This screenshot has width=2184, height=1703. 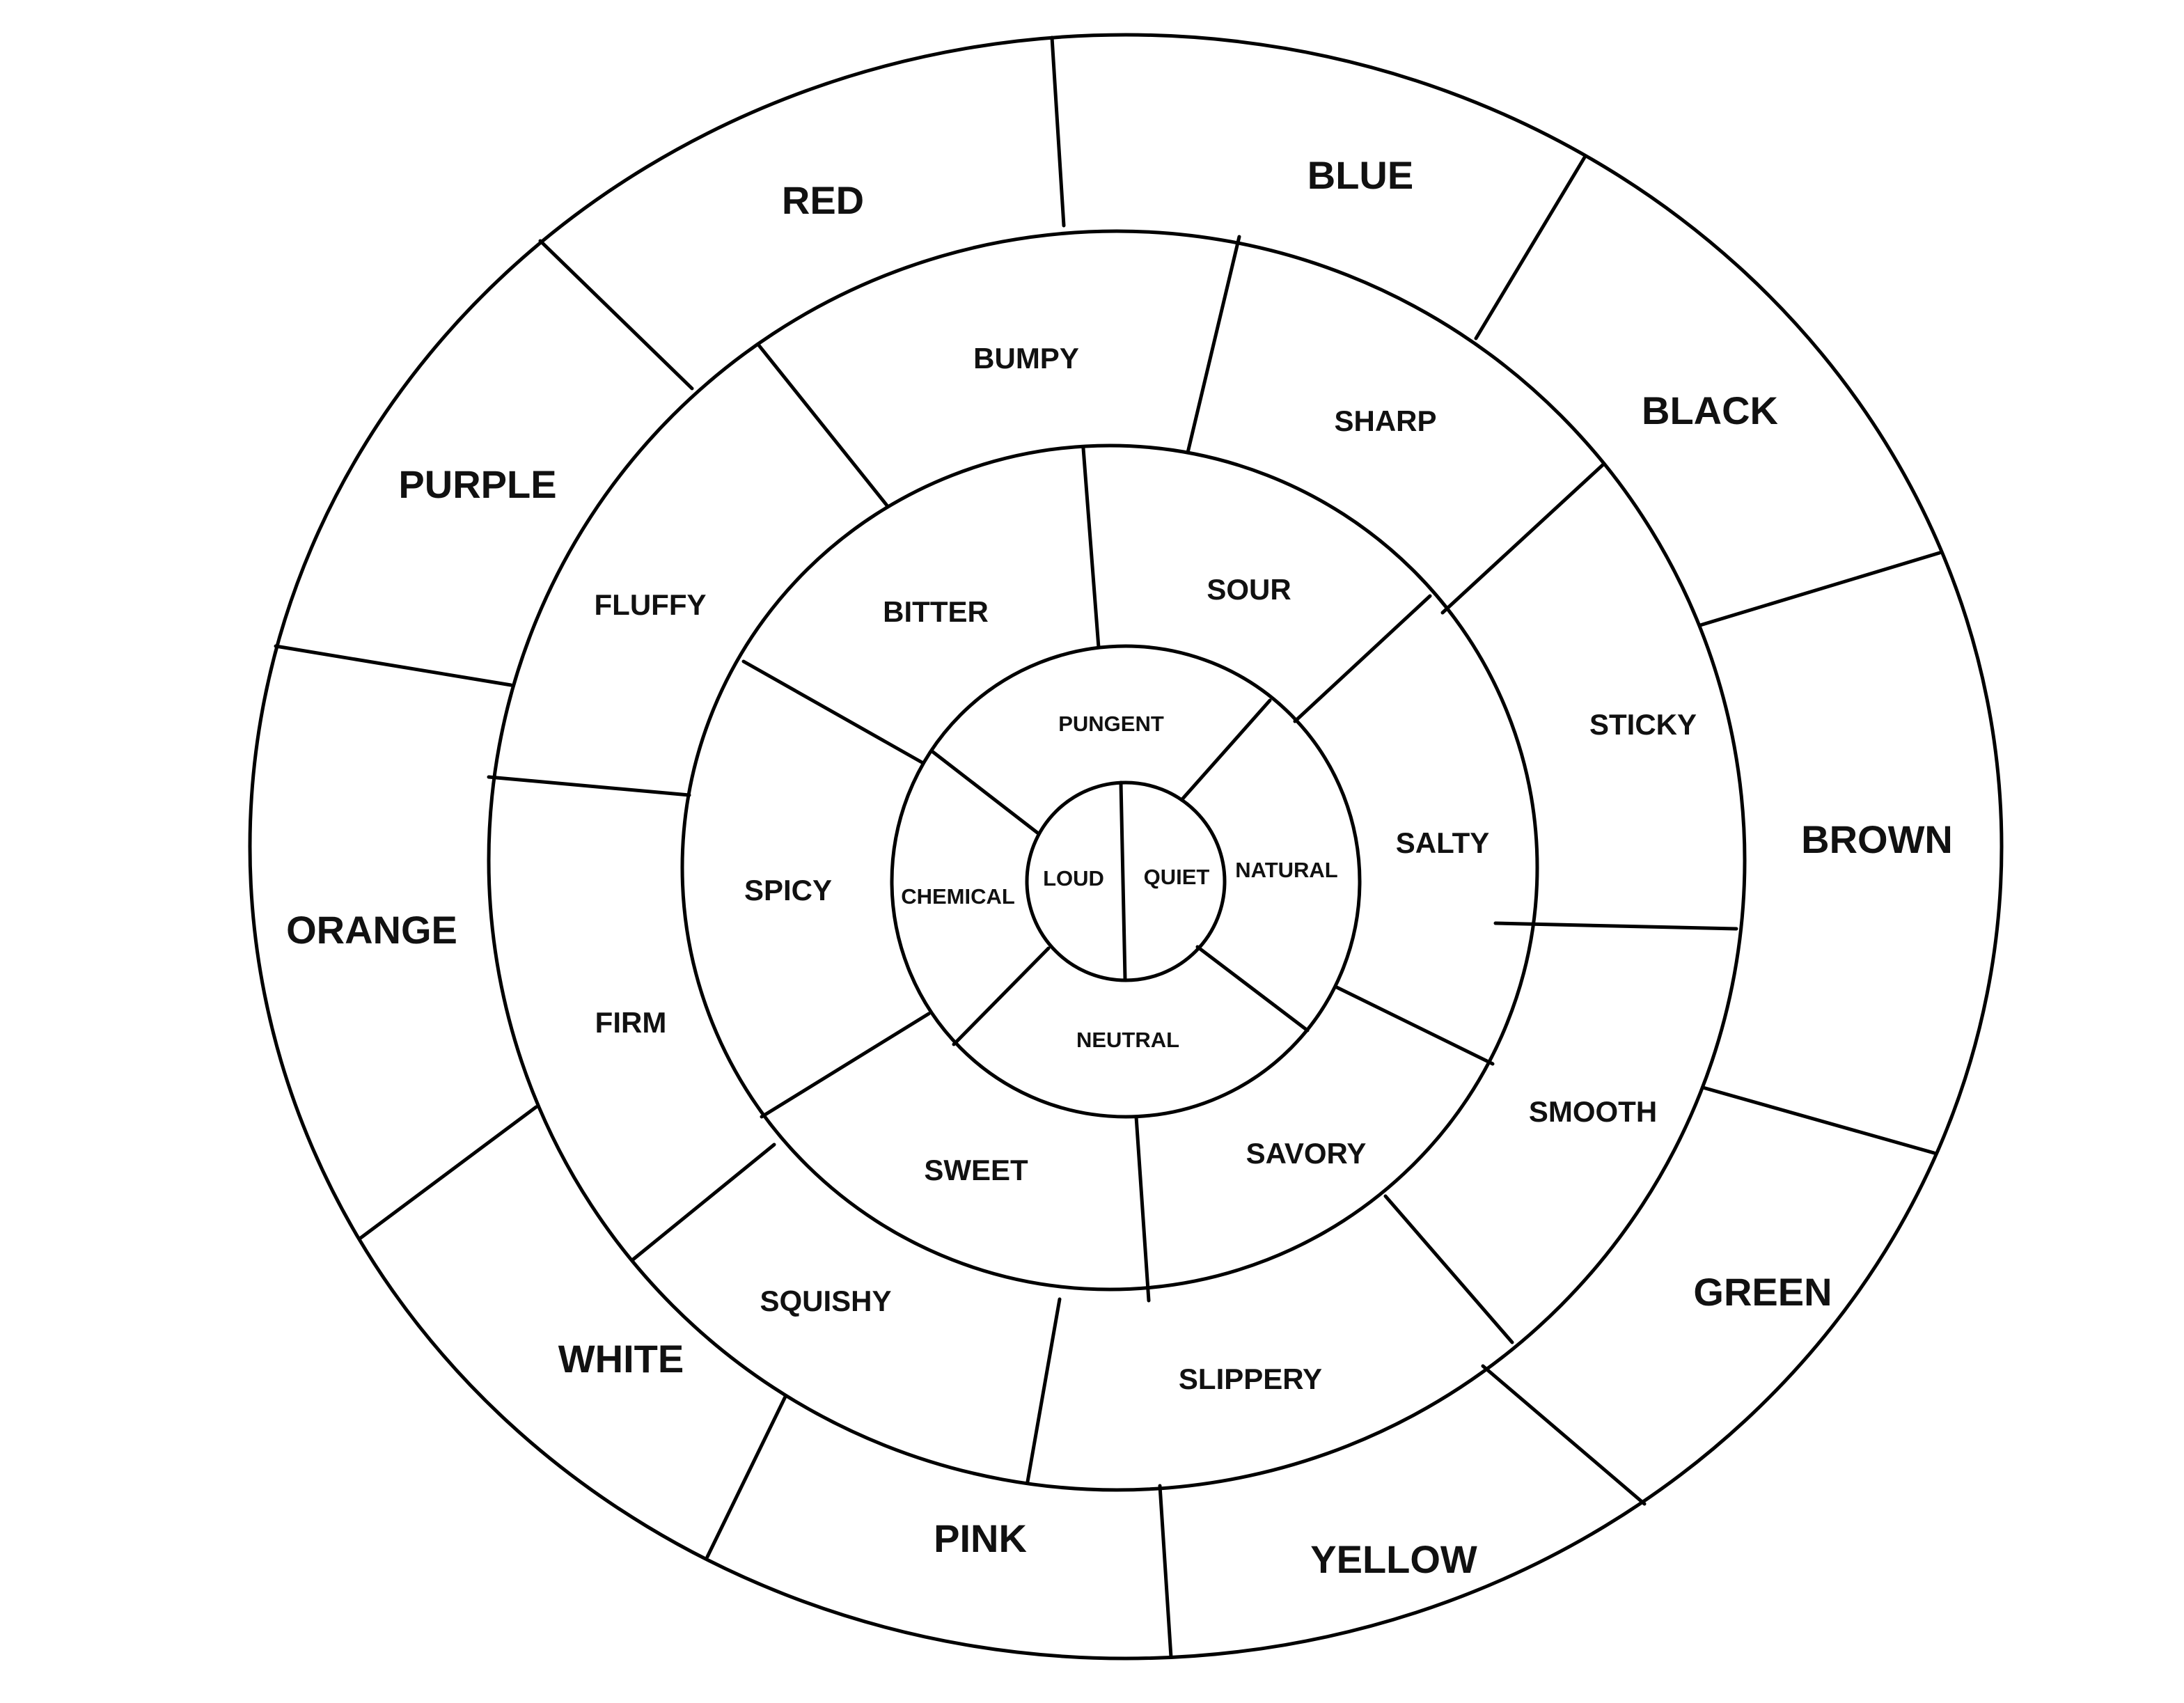 What do you see at coordinates (477, 484) in the screenshot?
I see `color-label-purple: PURPLE` at bounding box center [477, 484].